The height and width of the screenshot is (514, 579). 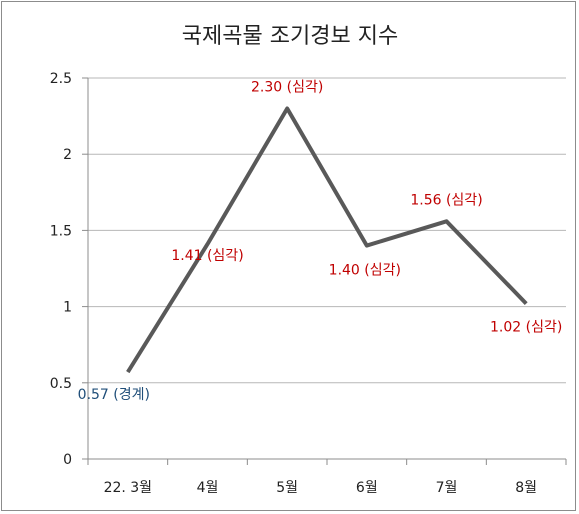 What do you see at coordinates (67, 155) in the screenshot?
I see `y-tick-label: 2` at bounding box center [67, 155].